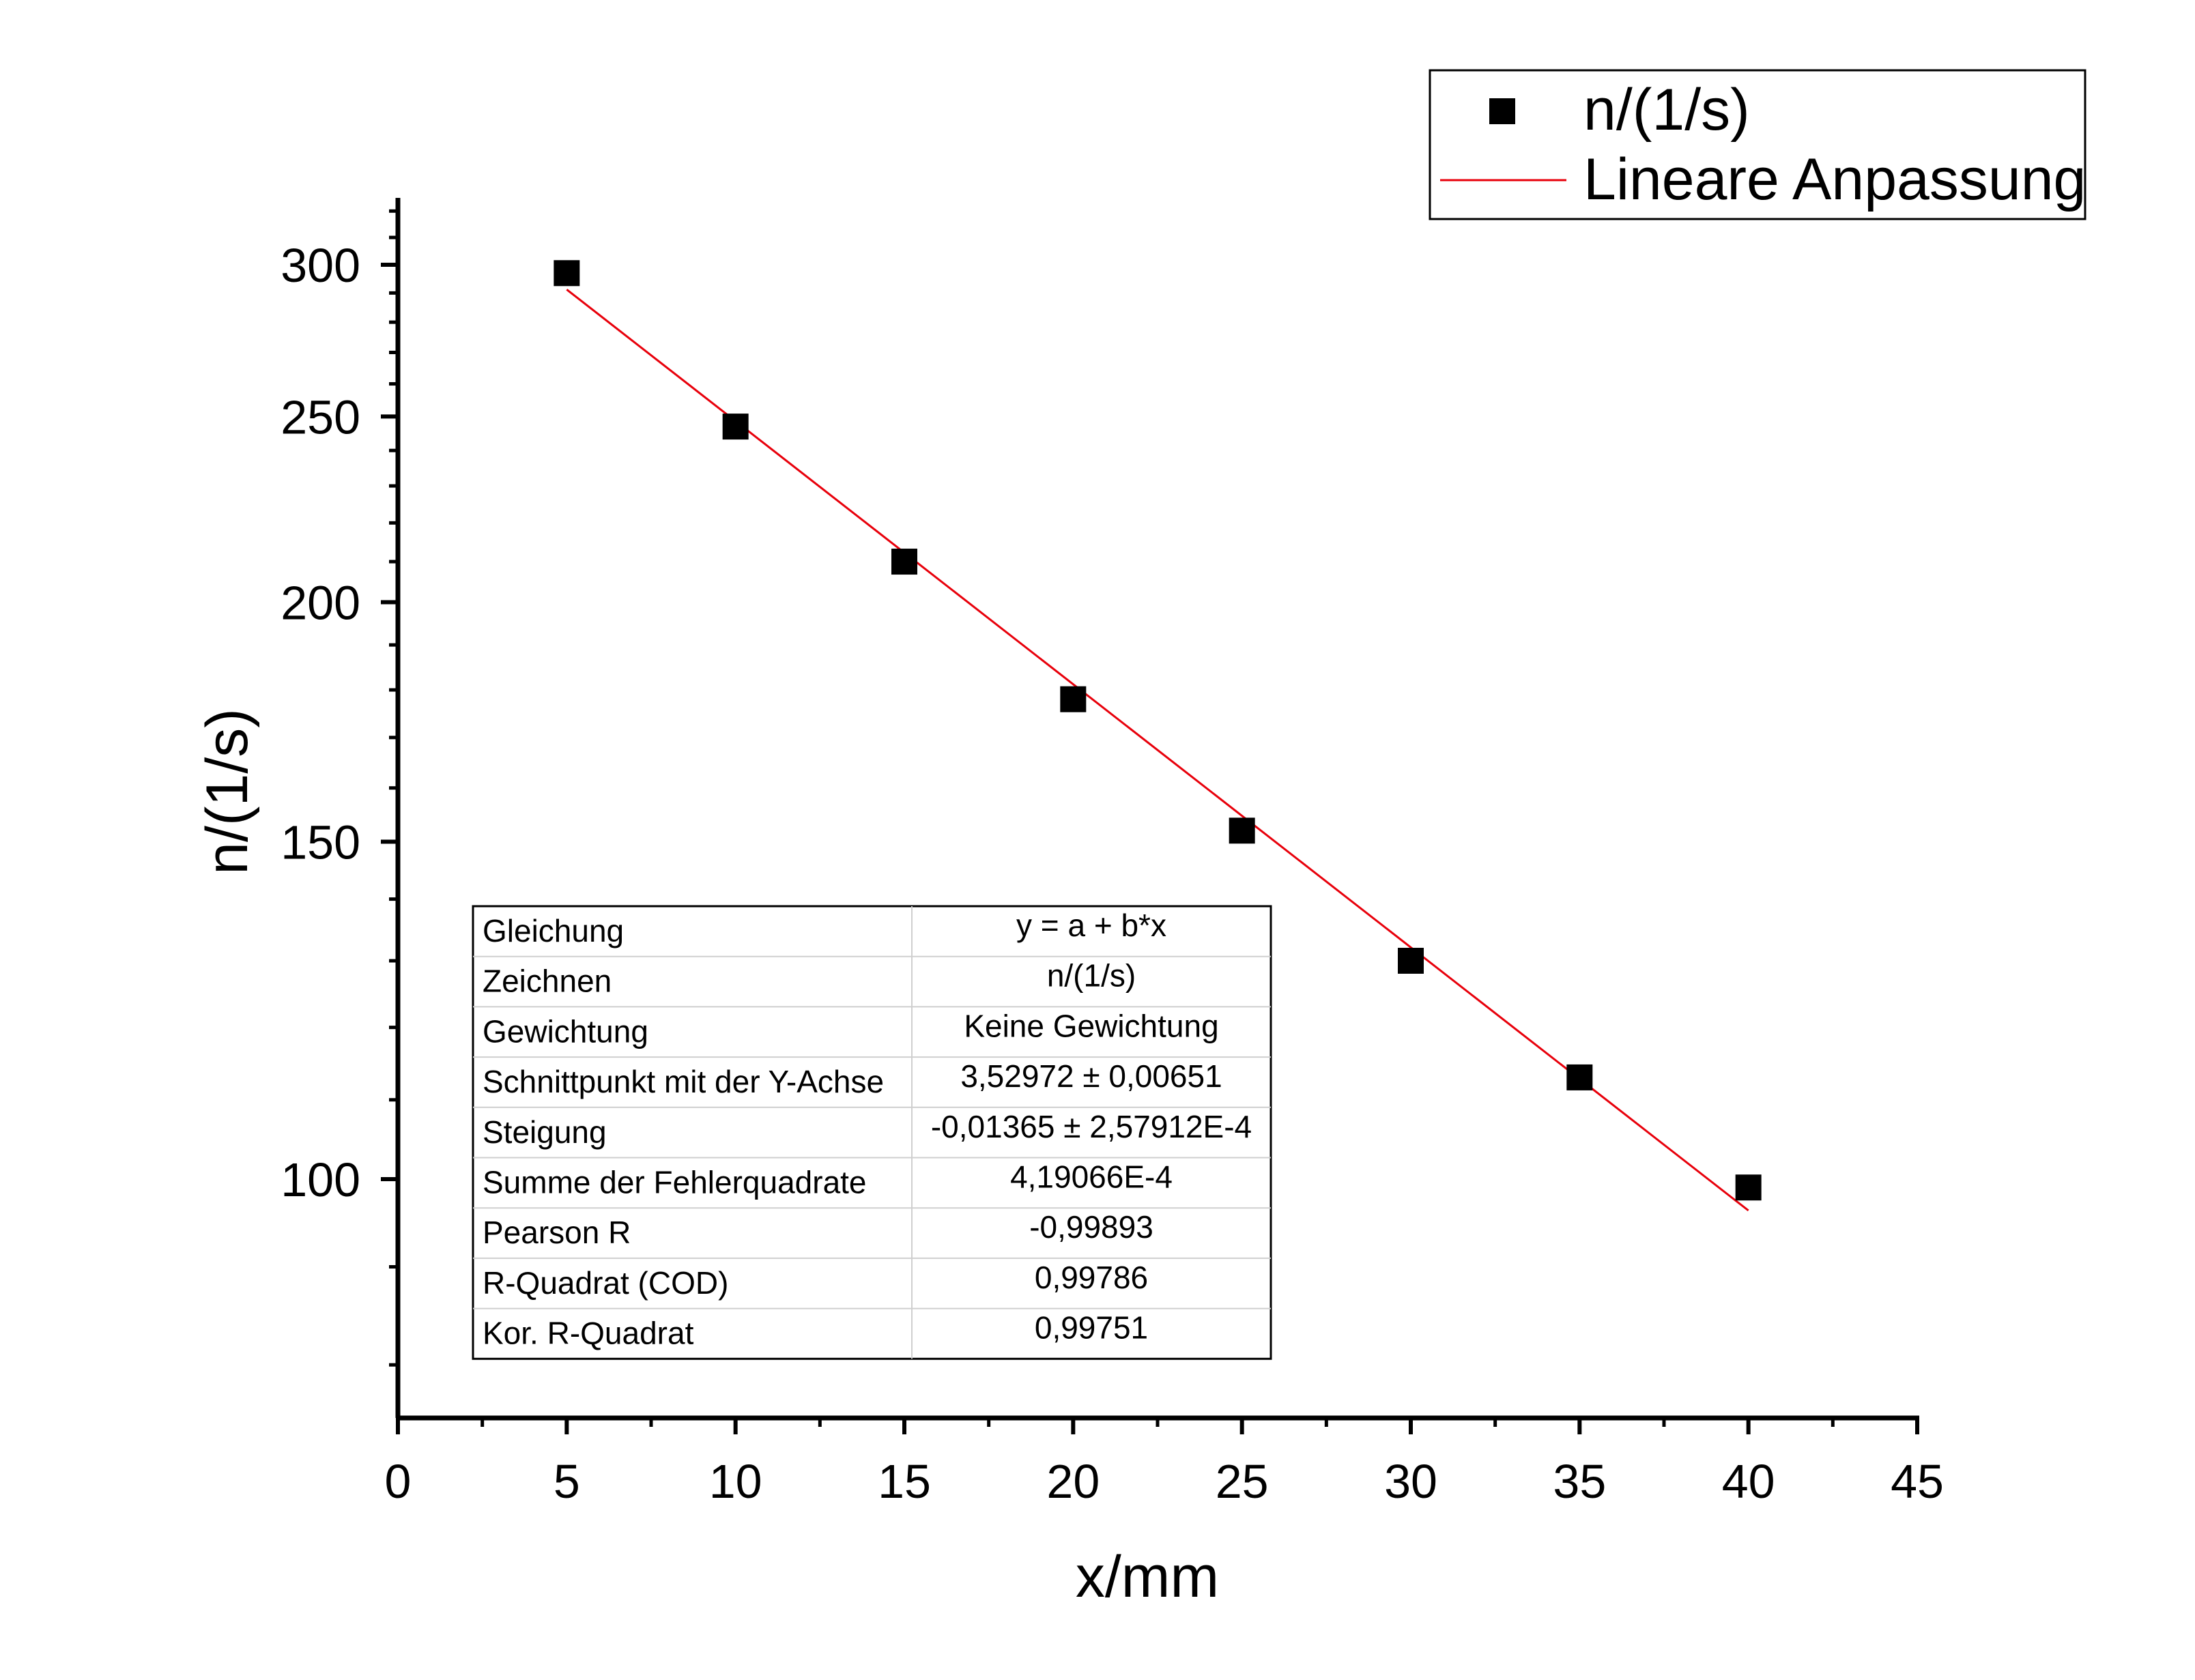  Describe the element at coordinates (605, 1283) in the screenshot. I see `fit-table-label: R-Quadrat (COD)` at that location.